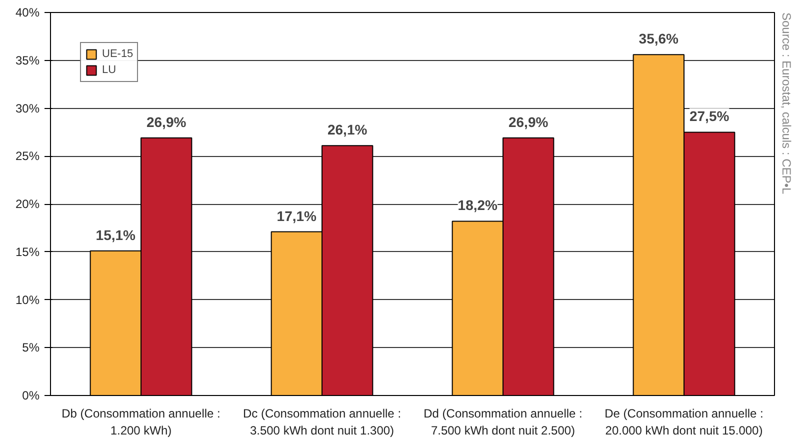 Image resolution: width=807 pixels, height=442 pixels. Describe the element at coordinates (141, 422) in the screenshot. I see `x-tick-label: Db (Consommation annuelle : 1.200 kWh)` at that location.